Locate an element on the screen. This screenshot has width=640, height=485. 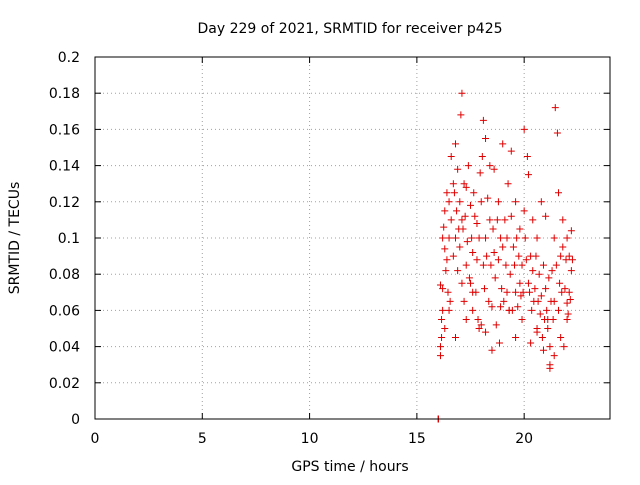
y-tick-label: 0.04 is located at coordinates (64, 348).